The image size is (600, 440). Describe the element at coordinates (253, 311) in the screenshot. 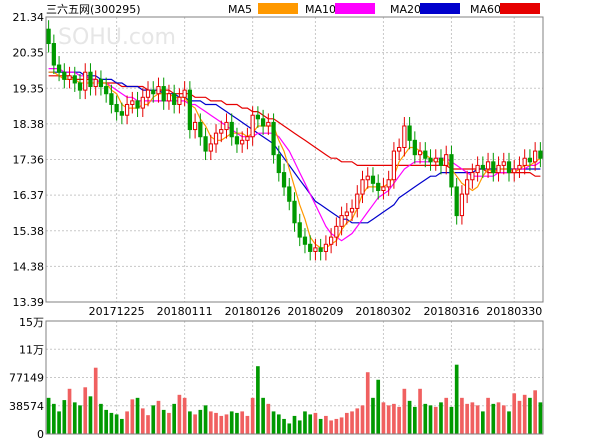

I see `date-tick-label: 20180126` at that location.